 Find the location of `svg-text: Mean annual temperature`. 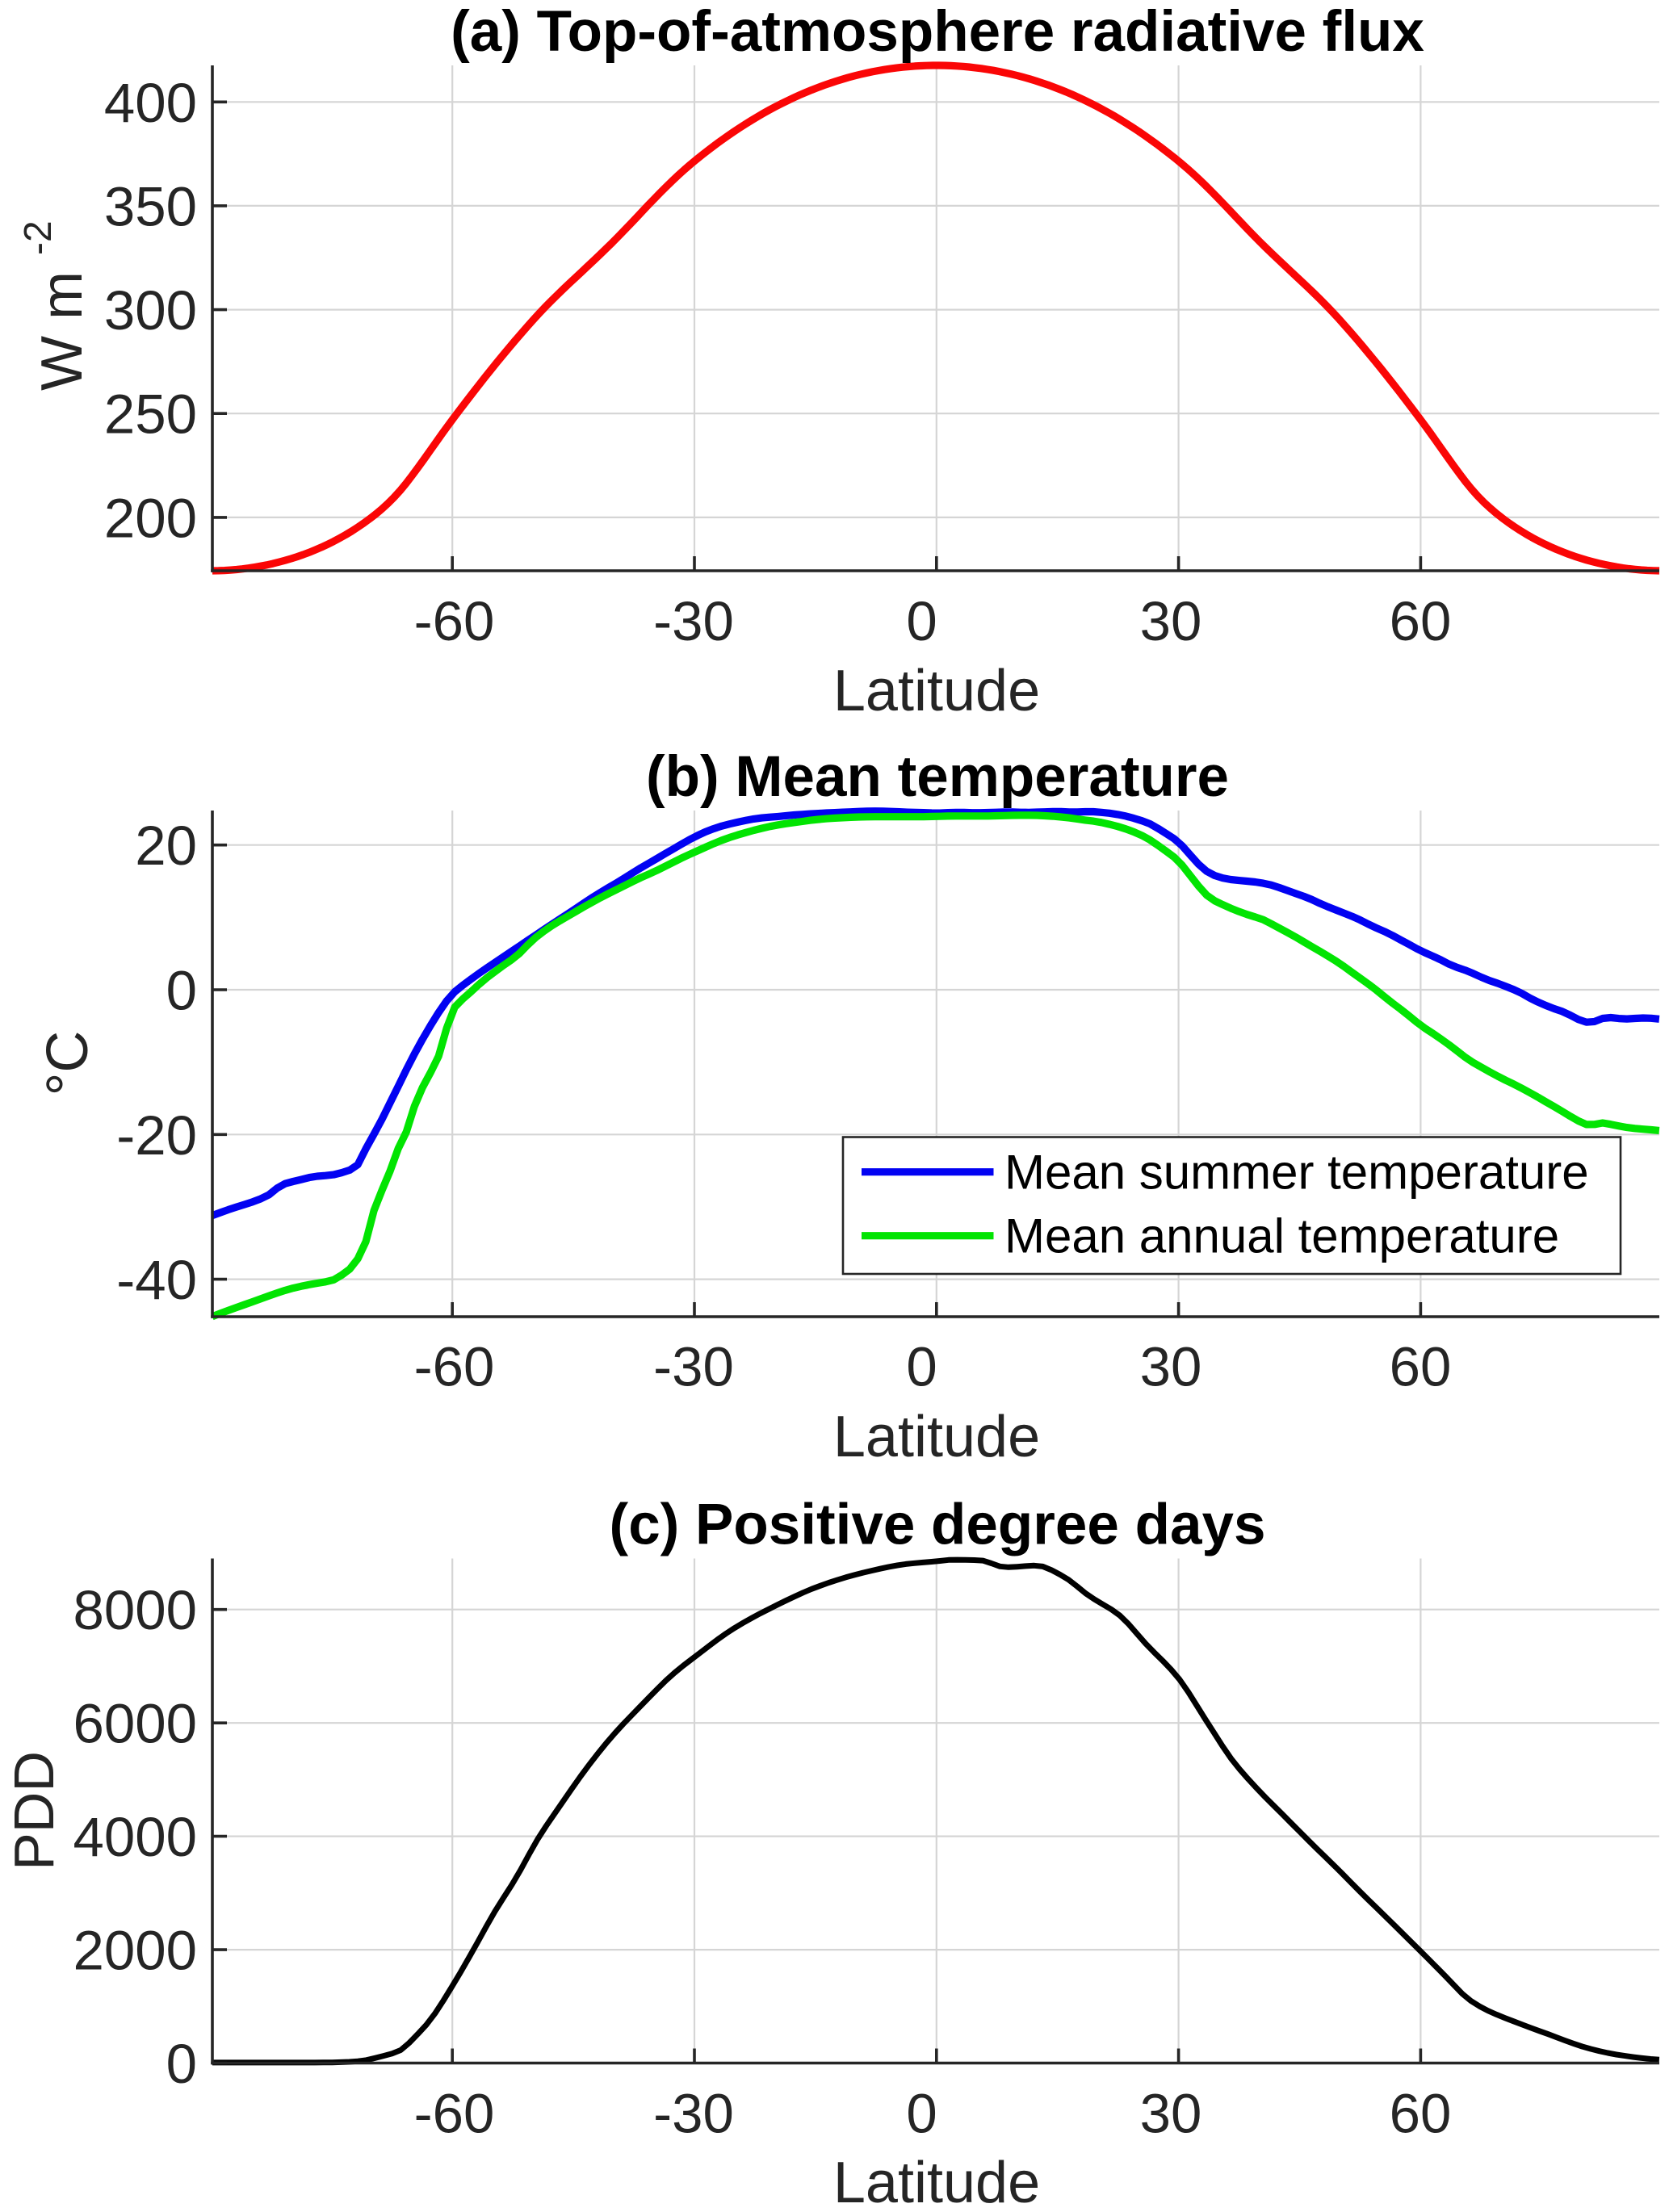

svg-text: Mean annual temperature is located at coordinates (1281, 1236).